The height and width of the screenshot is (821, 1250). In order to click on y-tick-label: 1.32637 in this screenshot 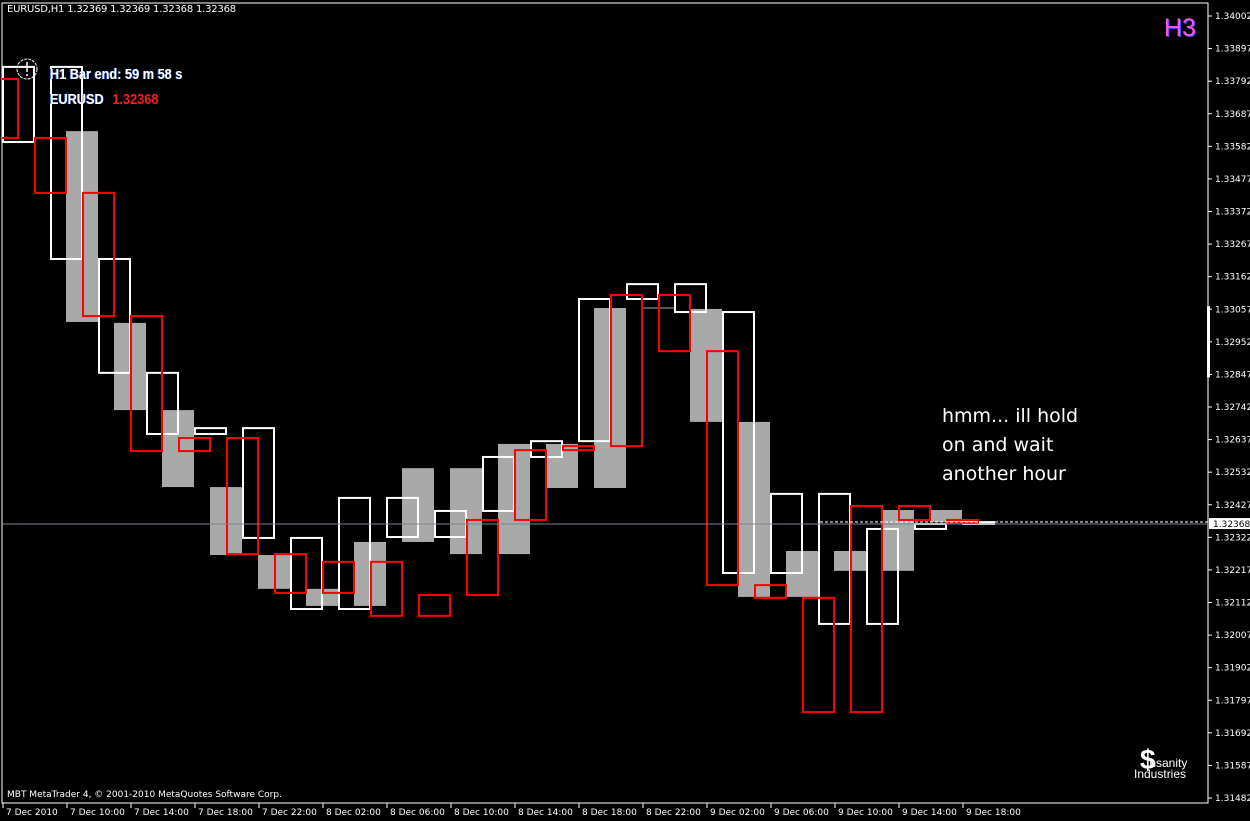, I will do `click(1232, 441)`.